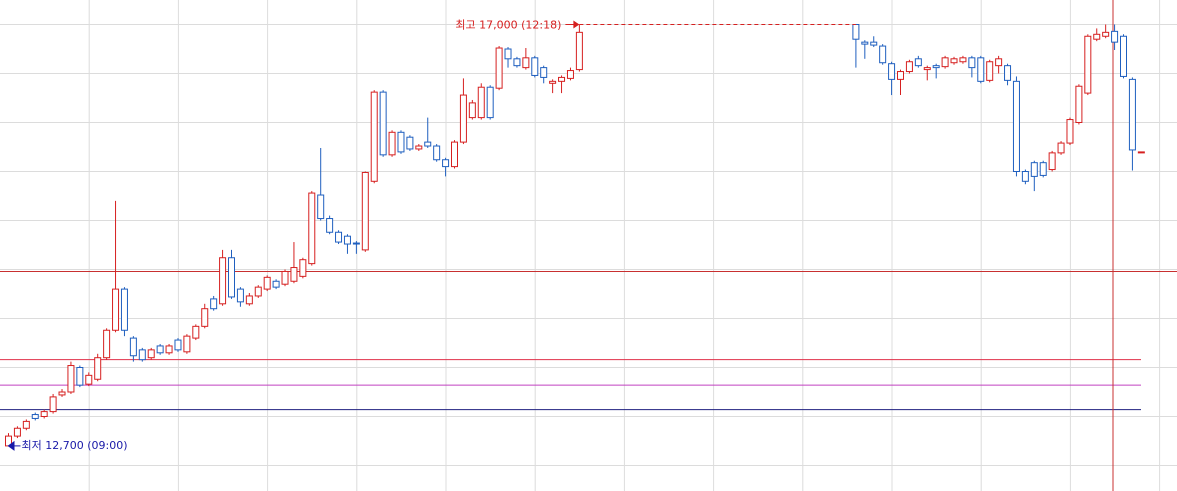 The height and width of the screenshot is (491, 1177). What do you see at coordinates (11, 445) in the screenshot?
I see `low-arrow` at bounding box center [11, 445].